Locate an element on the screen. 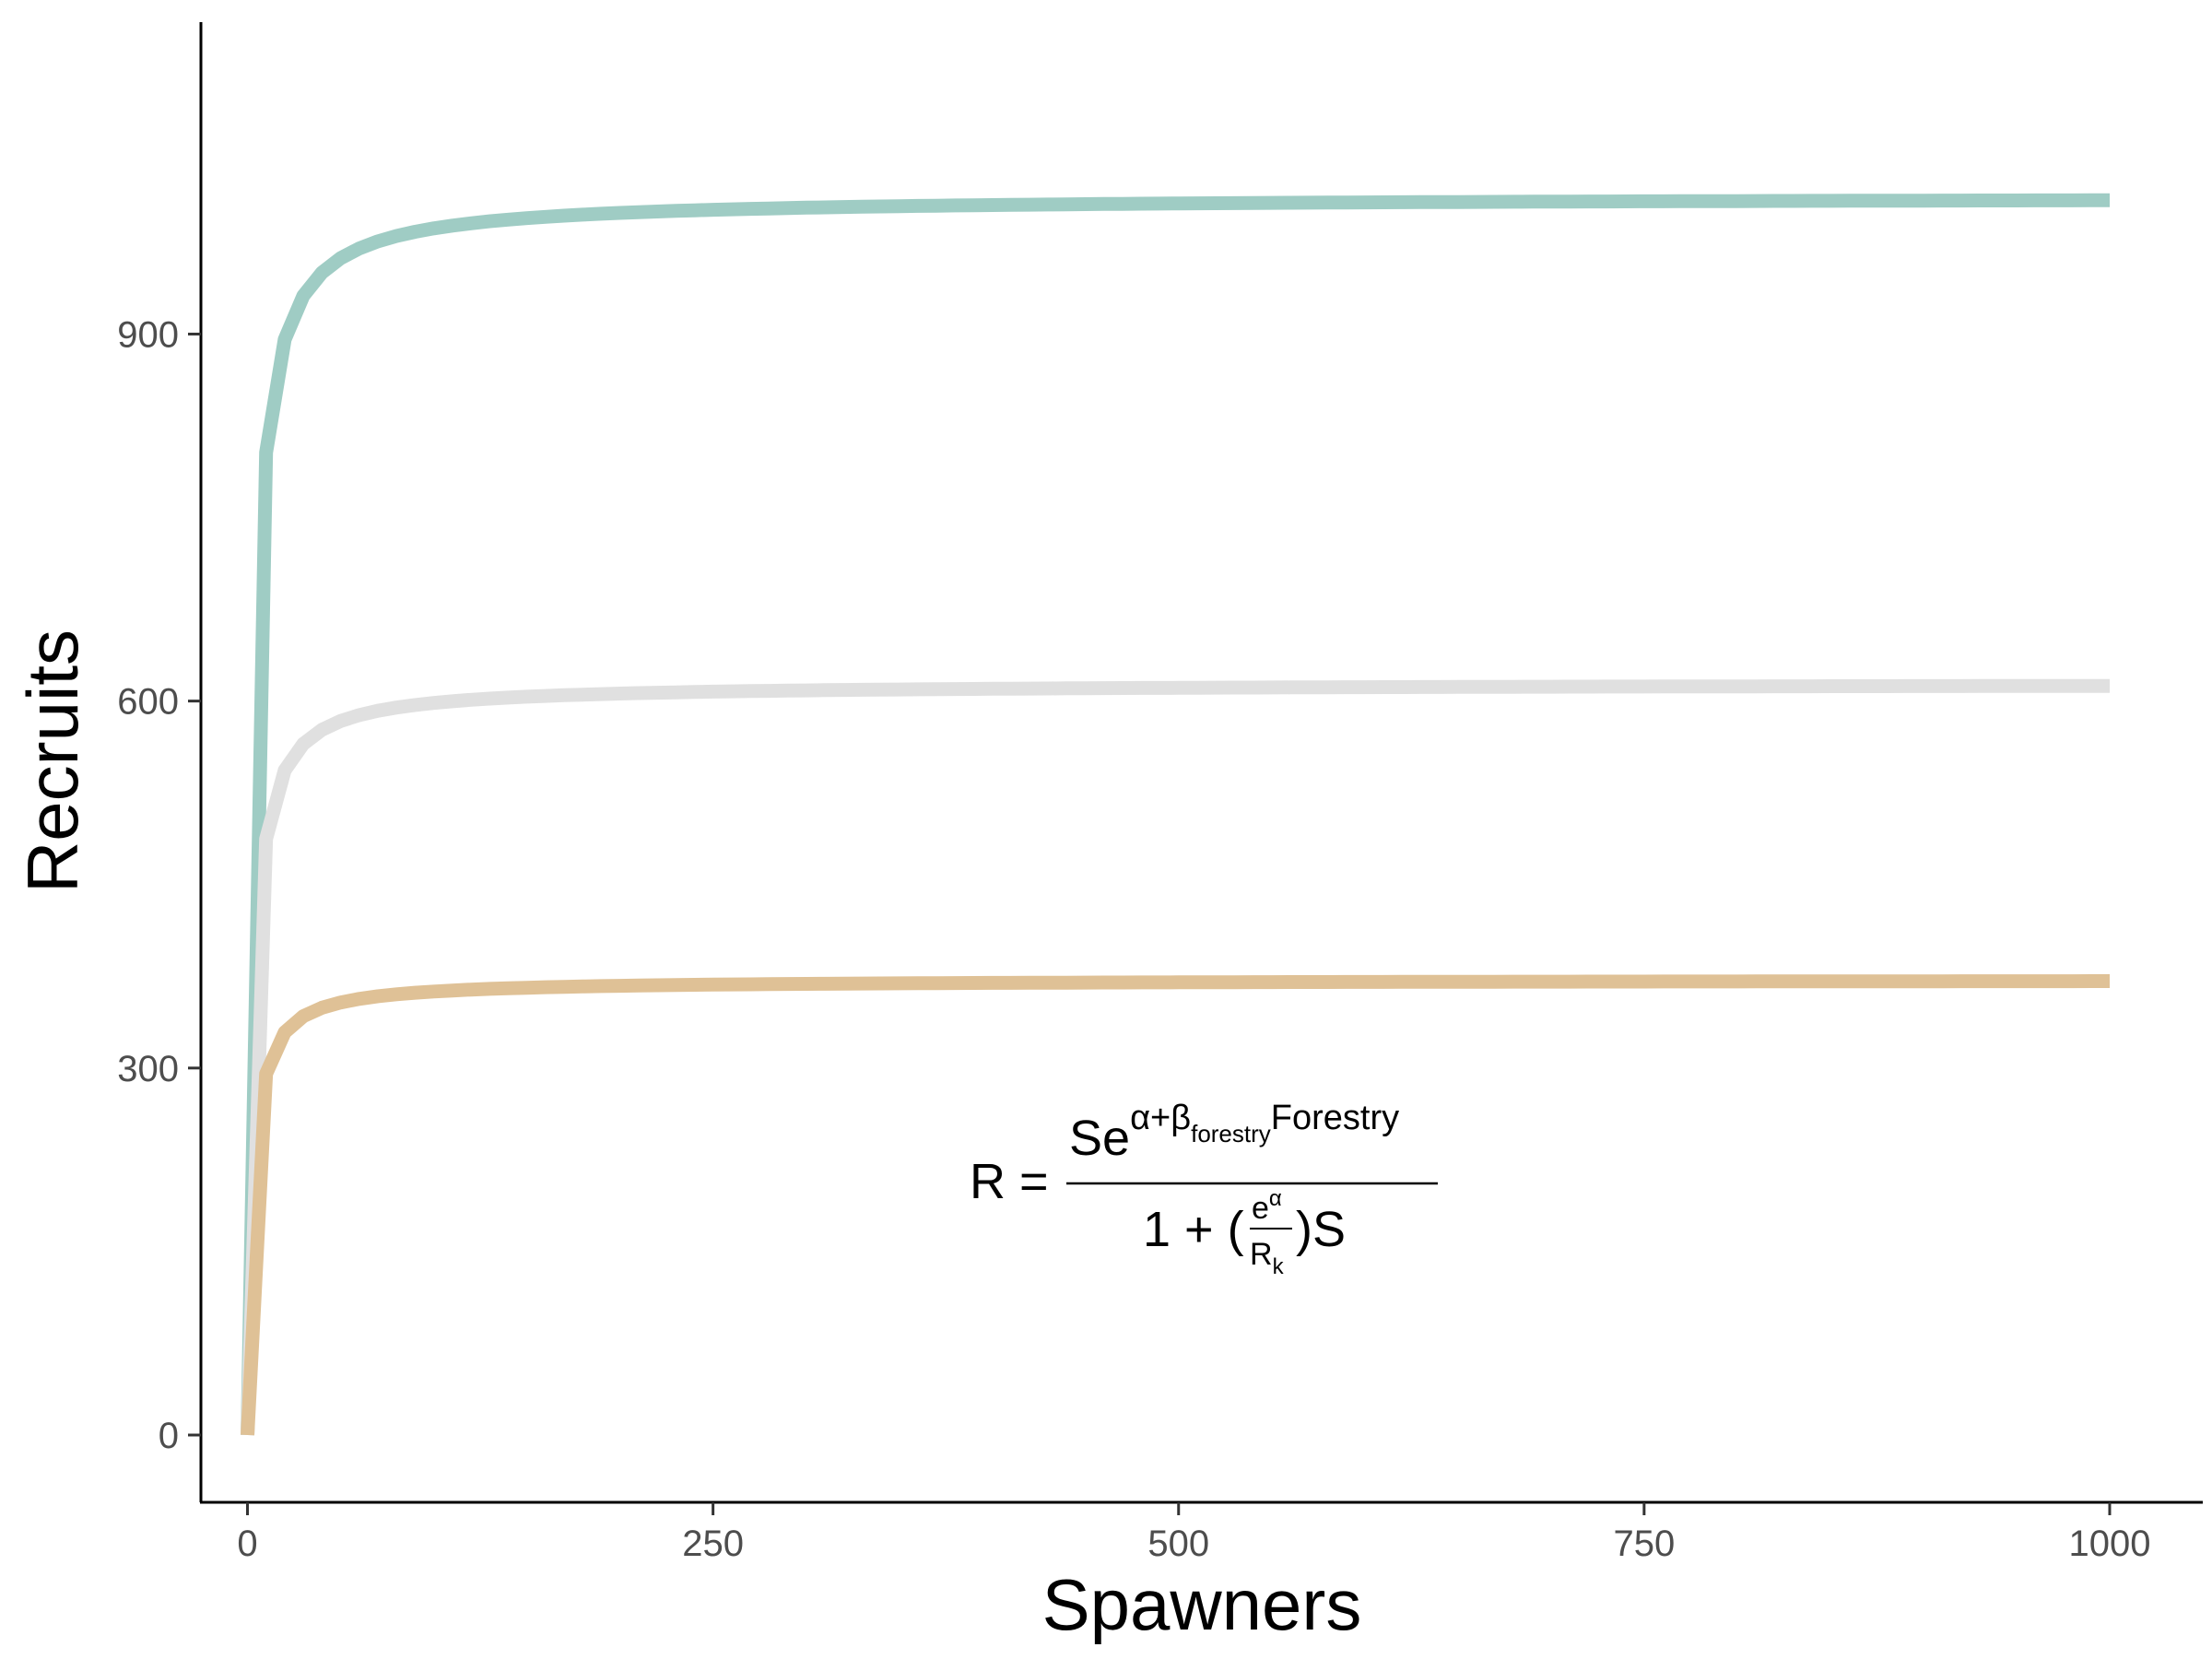  equation-numerator-sub: forestry is located at coordinates (1231, 1133).